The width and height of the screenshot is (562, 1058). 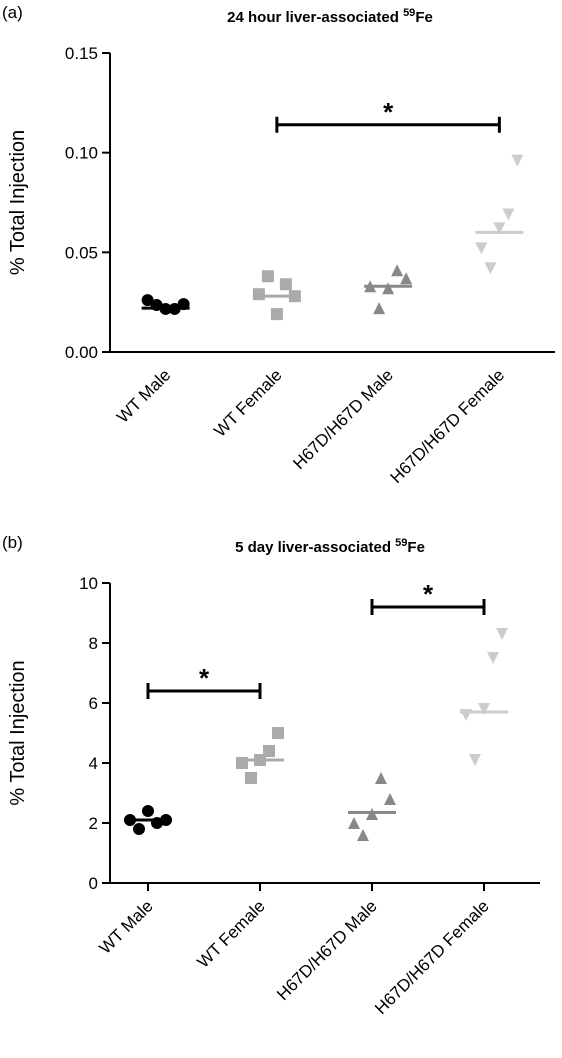 What do you see at coordinates (88, 583) in the screenshot?
I see `y-tick-label: 10` at bounding box center [88, 583].